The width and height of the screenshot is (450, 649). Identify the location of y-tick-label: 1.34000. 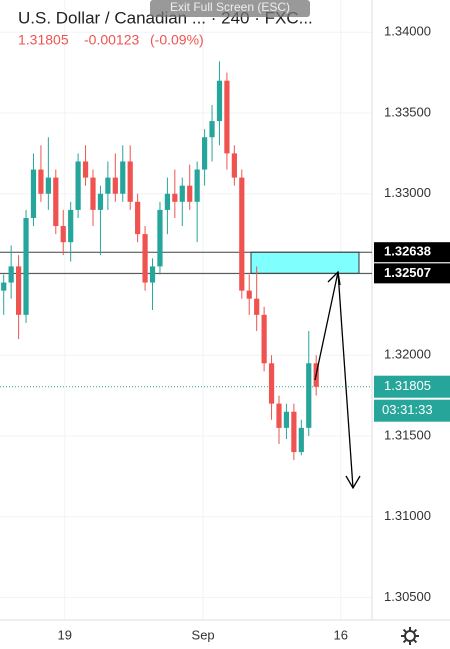
(407, 31).